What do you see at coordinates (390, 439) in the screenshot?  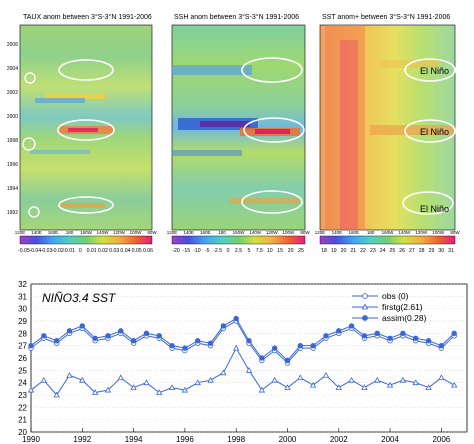 I see `x-tick-label: 2004` at bounding box center [390, 439].